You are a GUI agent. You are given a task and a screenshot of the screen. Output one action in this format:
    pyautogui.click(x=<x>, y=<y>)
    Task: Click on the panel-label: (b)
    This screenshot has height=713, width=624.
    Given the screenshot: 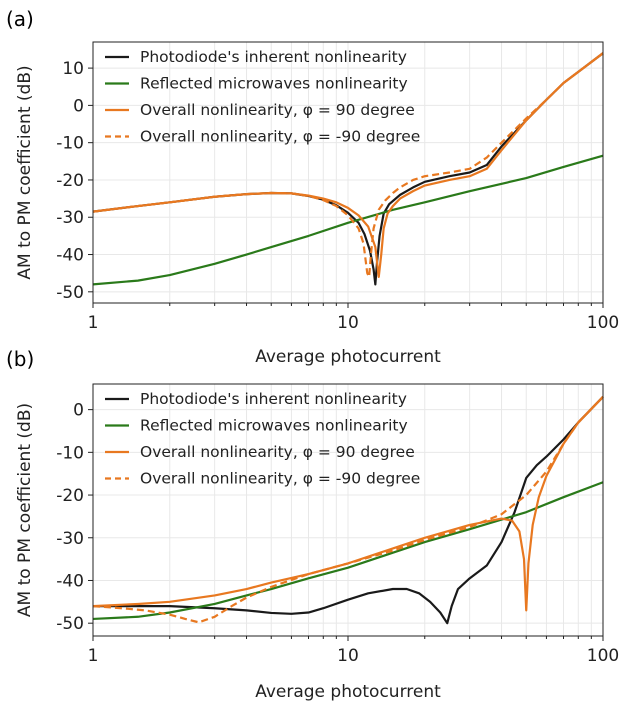 What is the action you would take?
    pyautogui.click(x=20, y=359)
    